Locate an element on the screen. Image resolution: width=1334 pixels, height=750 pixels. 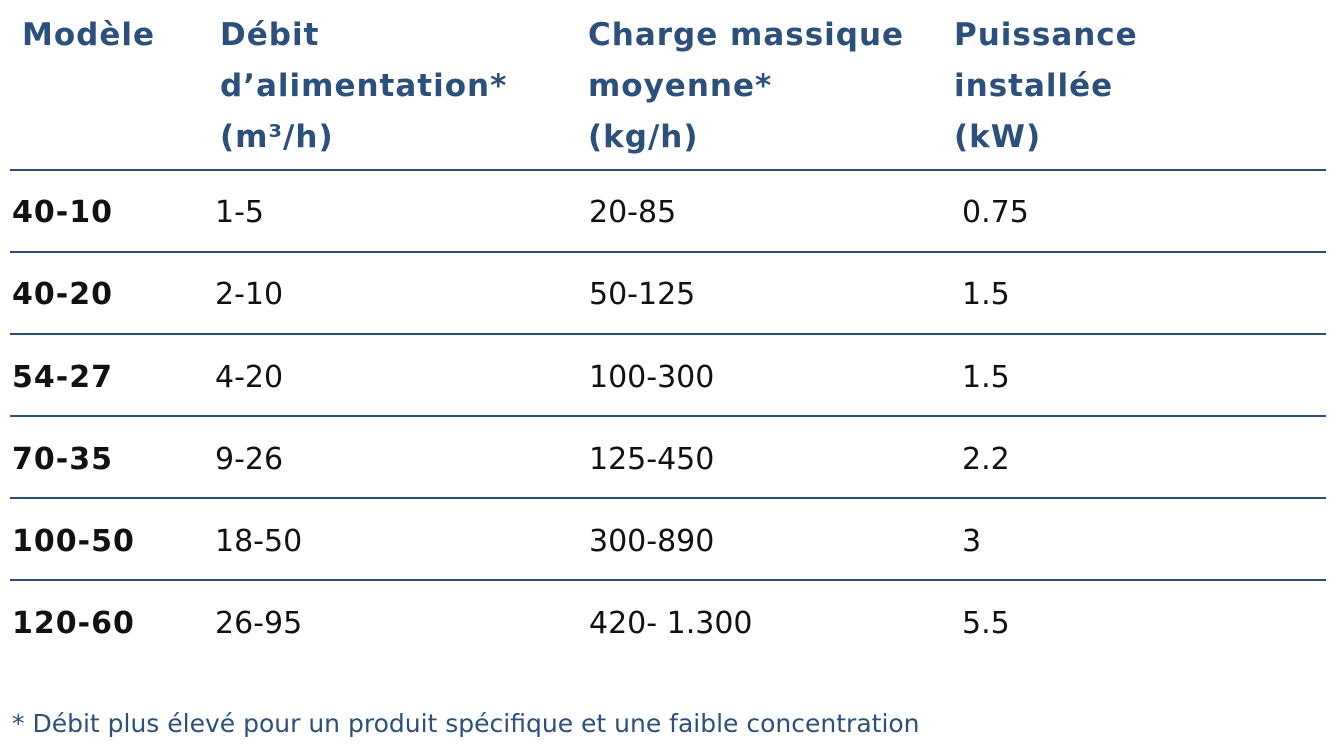
table-row: 100-50 18-50 300-890 3 is located at coordinates (667, 541).